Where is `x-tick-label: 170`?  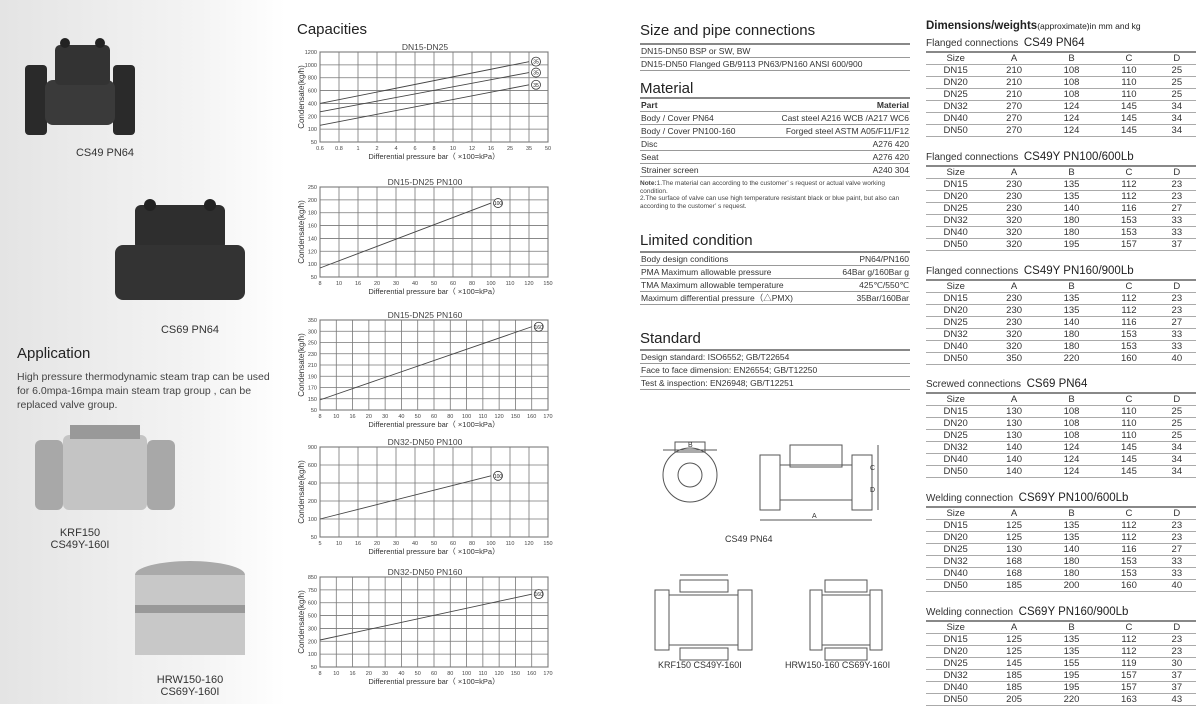
x-tick-label: 170 is located at coordinates (547, 417).